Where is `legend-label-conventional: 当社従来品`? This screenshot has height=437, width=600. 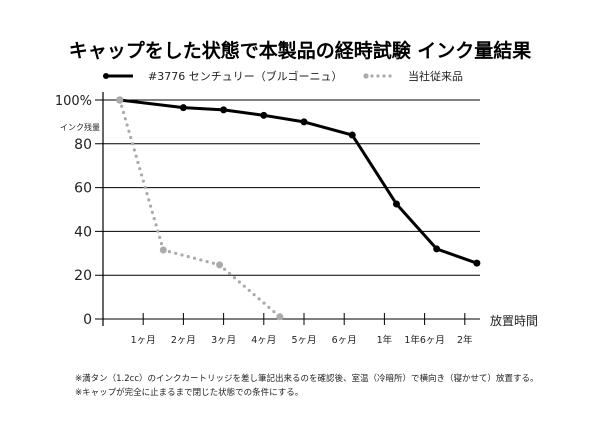 legend-label-conventional: 当社従来品 is located at coordinates (435, 76).